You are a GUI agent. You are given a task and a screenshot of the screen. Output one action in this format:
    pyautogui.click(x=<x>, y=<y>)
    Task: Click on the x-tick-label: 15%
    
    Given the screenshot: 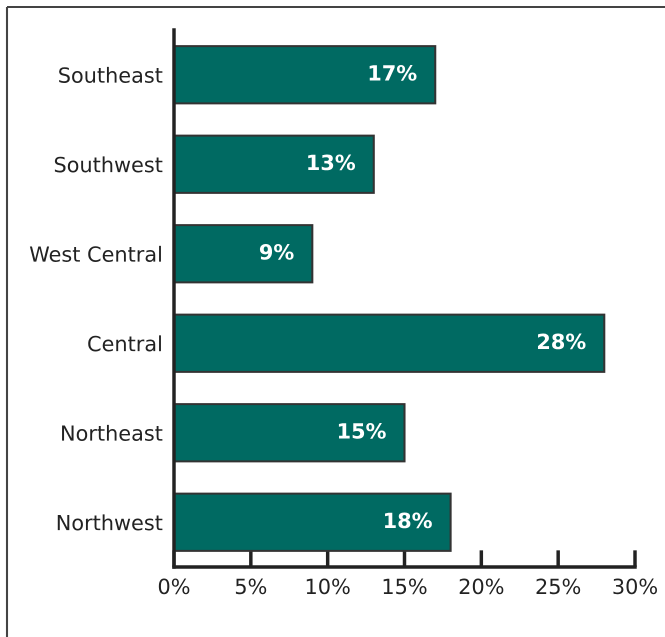 What is the action you would take?
    pyautogui.click(x=405, y=586)
    